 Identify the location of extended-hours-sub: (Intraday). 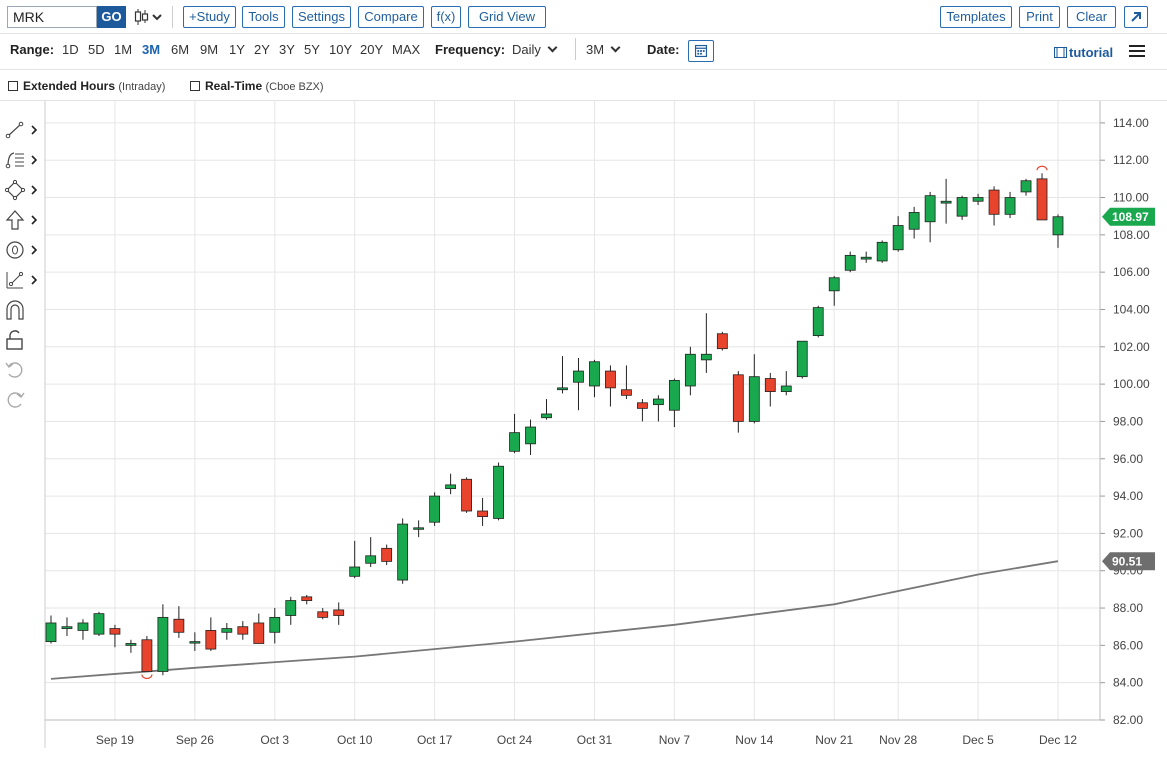
(142, 87).